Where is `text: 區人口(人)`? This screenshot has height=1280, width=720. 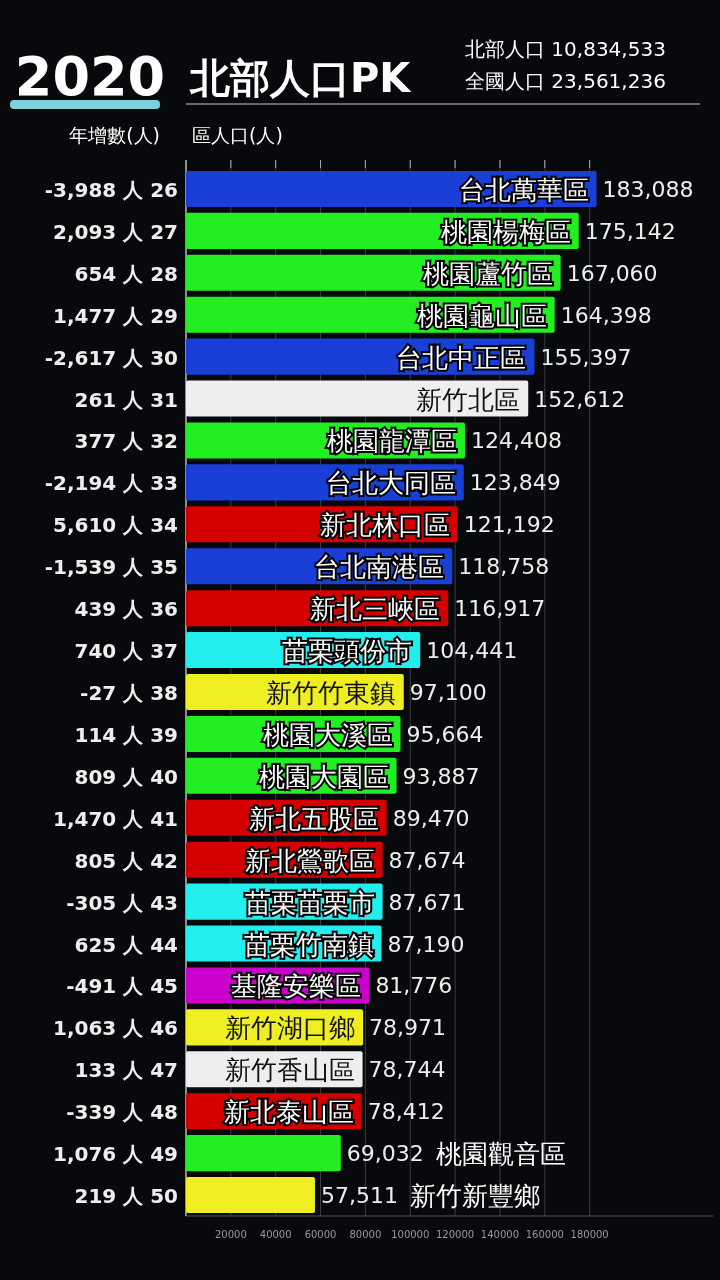 text: 區人口(人) is located at coordinates (237, 135).